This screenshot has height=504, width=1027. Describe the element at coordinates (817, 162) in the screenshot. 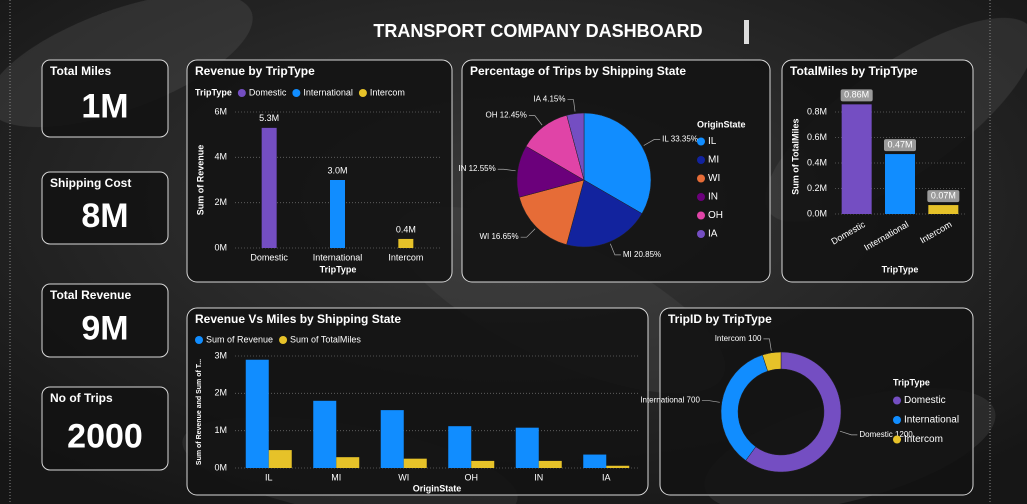

I see `y-tick-label: 0.4M` at that location.